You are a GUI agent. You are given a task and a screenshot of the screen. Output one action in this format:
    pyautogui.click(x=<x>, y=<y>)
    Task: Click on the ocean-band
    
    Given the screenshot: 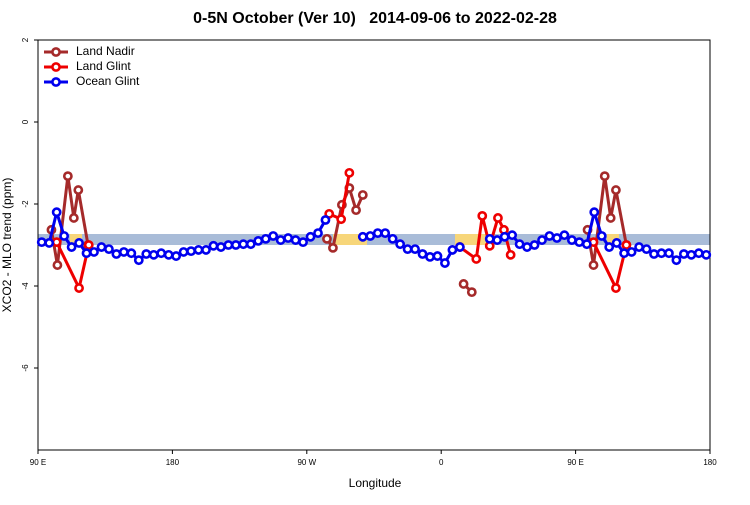 What is the action you would take?
    pyautogui.click(x=374, y=239)
    